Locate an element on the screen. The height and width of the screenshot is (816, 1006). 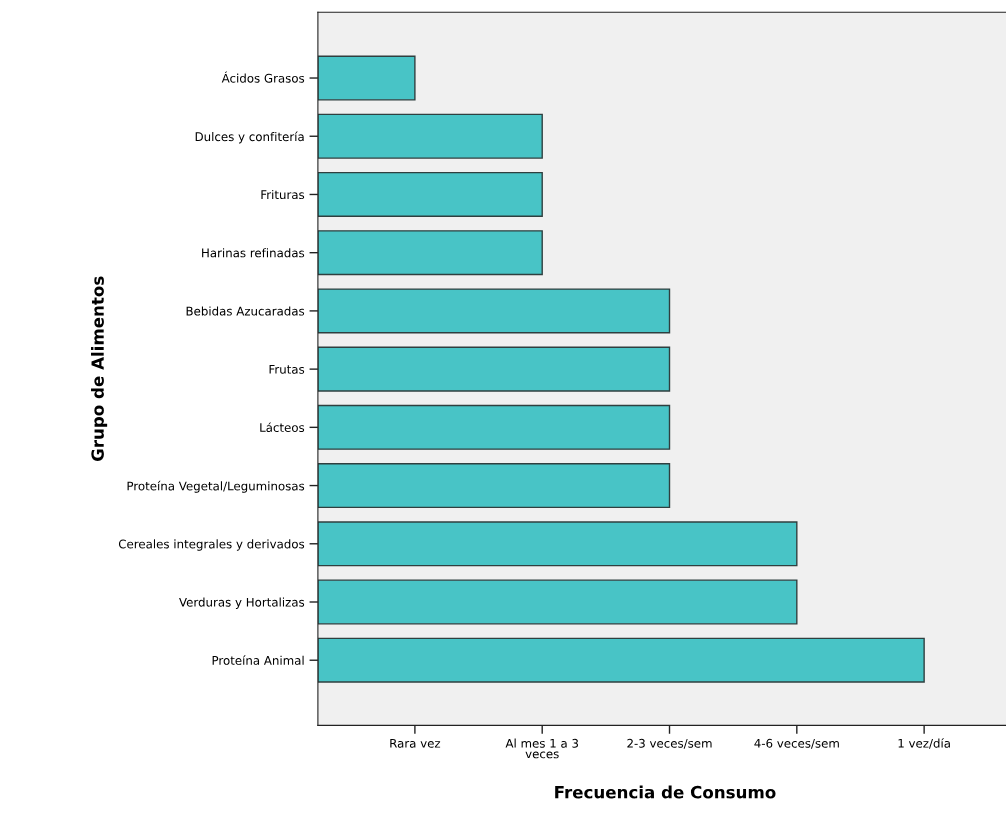
annotation: 4-6 veces/sem is located at coordinates (796, 743).